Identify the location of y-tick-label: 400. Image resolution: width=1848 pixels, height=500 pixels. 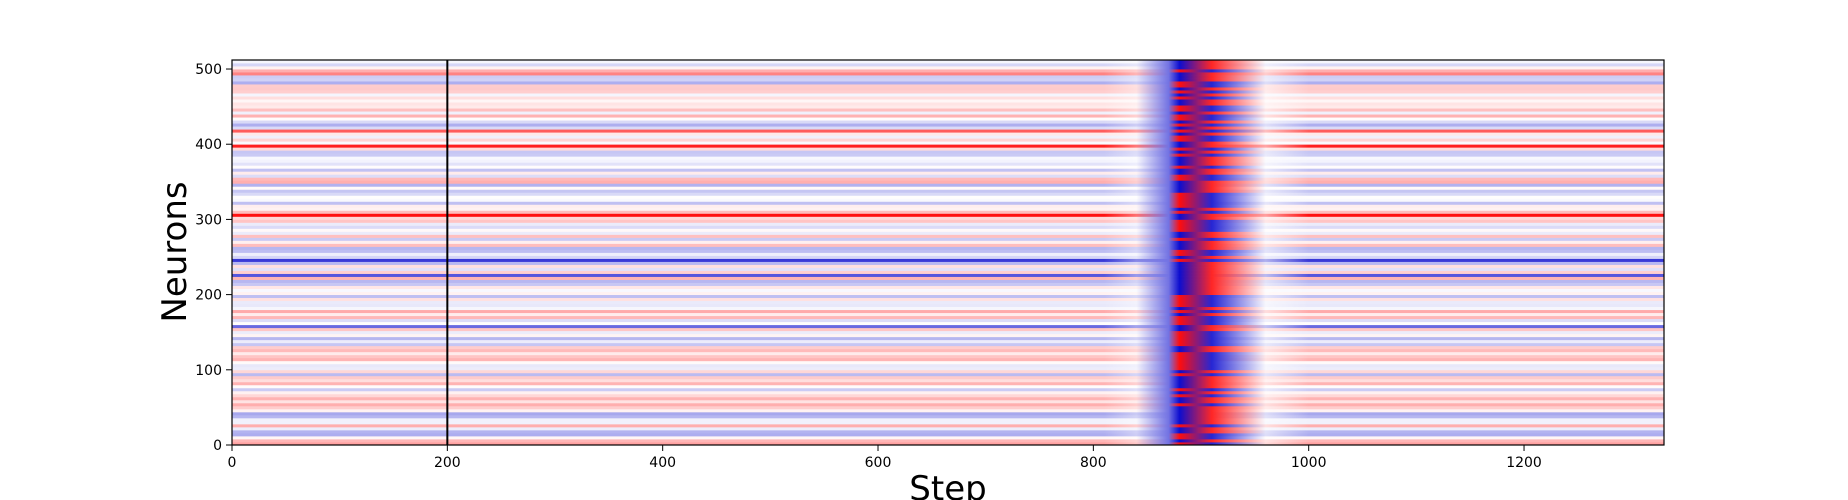
(208, 145).